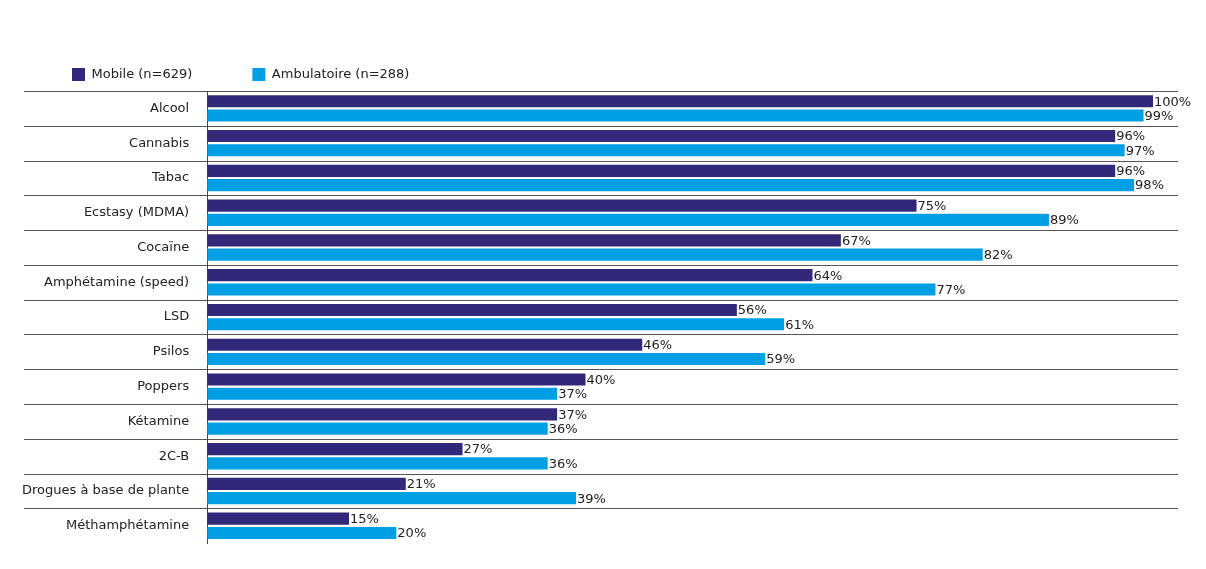  I want to click on data-label: 97%, so click(1140, 150).